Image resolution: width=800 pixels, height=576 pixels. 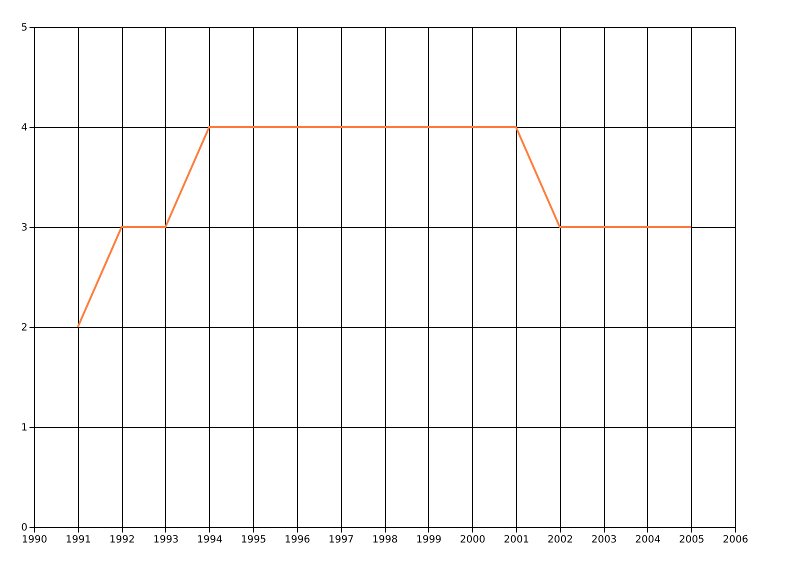 I want to click on x-tick-label: 1993, so click(x=166, y=540).